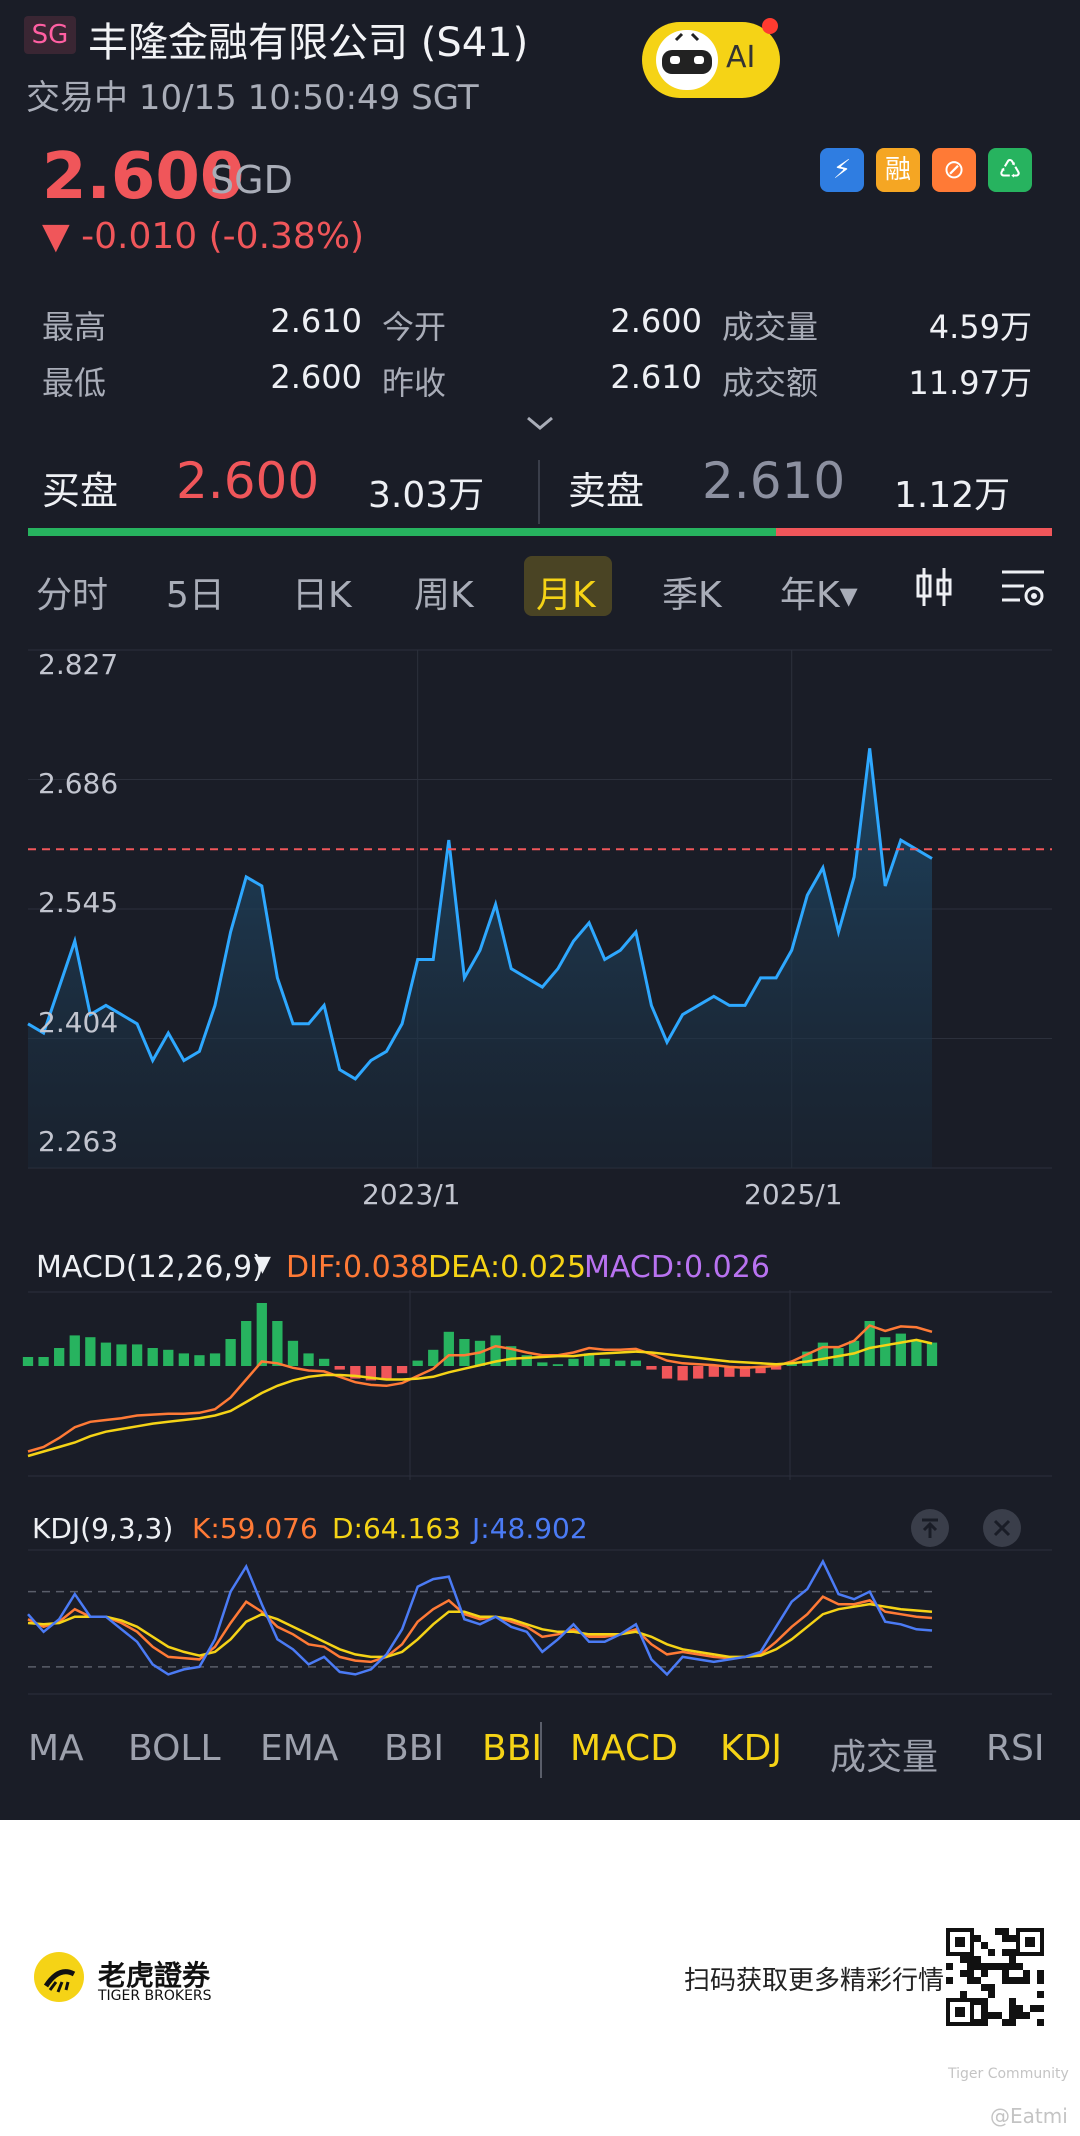 This screenshot has width=1080, height=2136. Describe the element at coordinates (624, 1748) in the screenshot. I see `indicator-tab-macd: MACD` at that location.